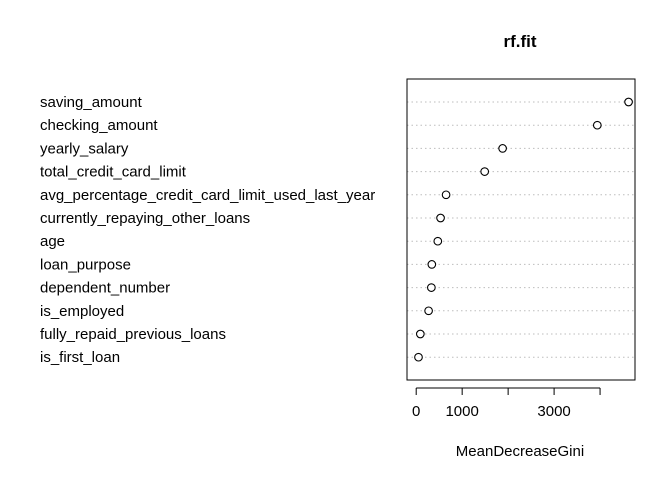 This screenshot has width=672, height=480. Describe the element at coordinates (506, 403) in the screenshot. I see `x-axis: 0 1000 3000` at that location.